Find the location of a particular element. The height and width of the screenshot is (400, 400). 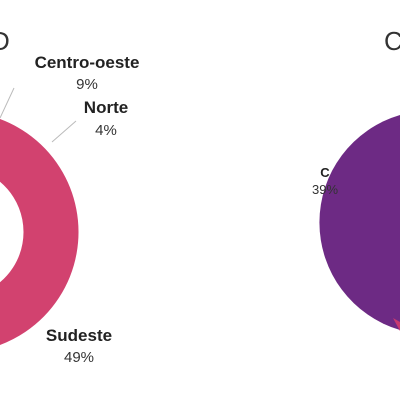

slice-label-c: C is located at coordinates (325, 172).